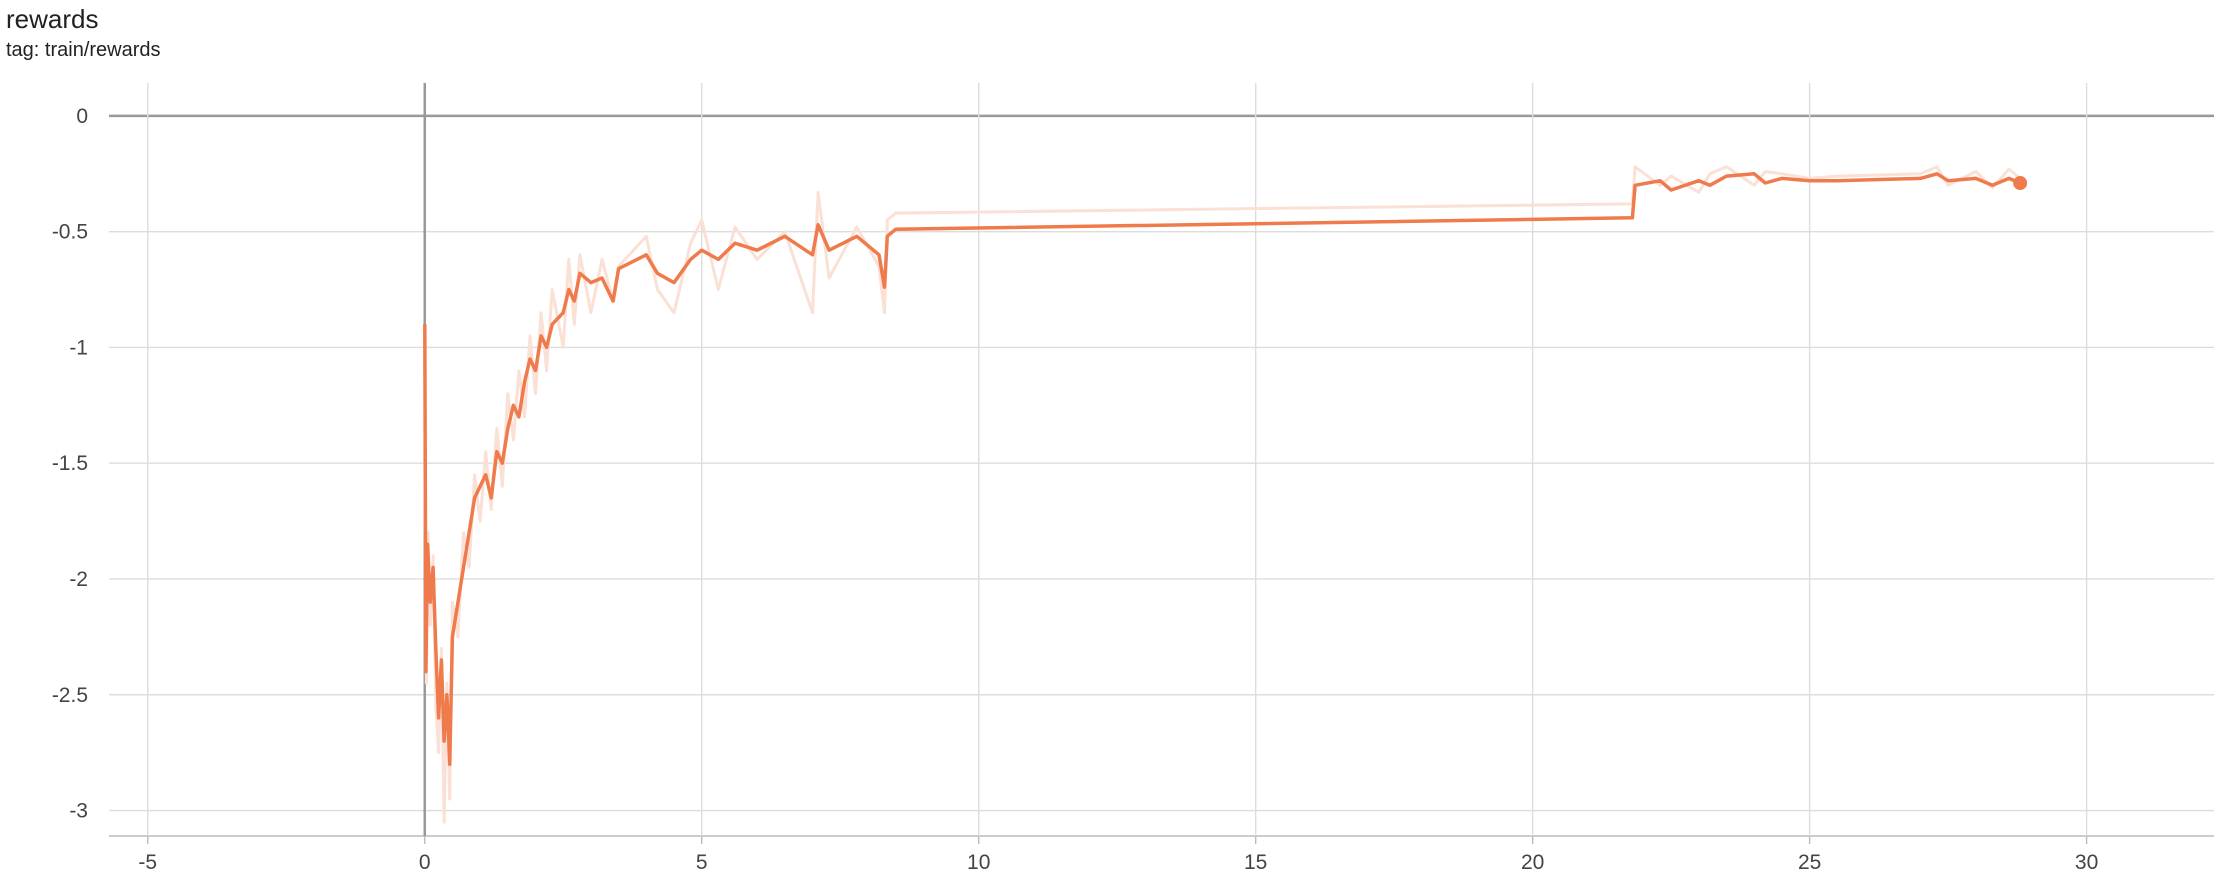 Image resolution: width=2240 pixels, height=884 pixels. I want to click on x-tick-label: 0, so click(425, 862).